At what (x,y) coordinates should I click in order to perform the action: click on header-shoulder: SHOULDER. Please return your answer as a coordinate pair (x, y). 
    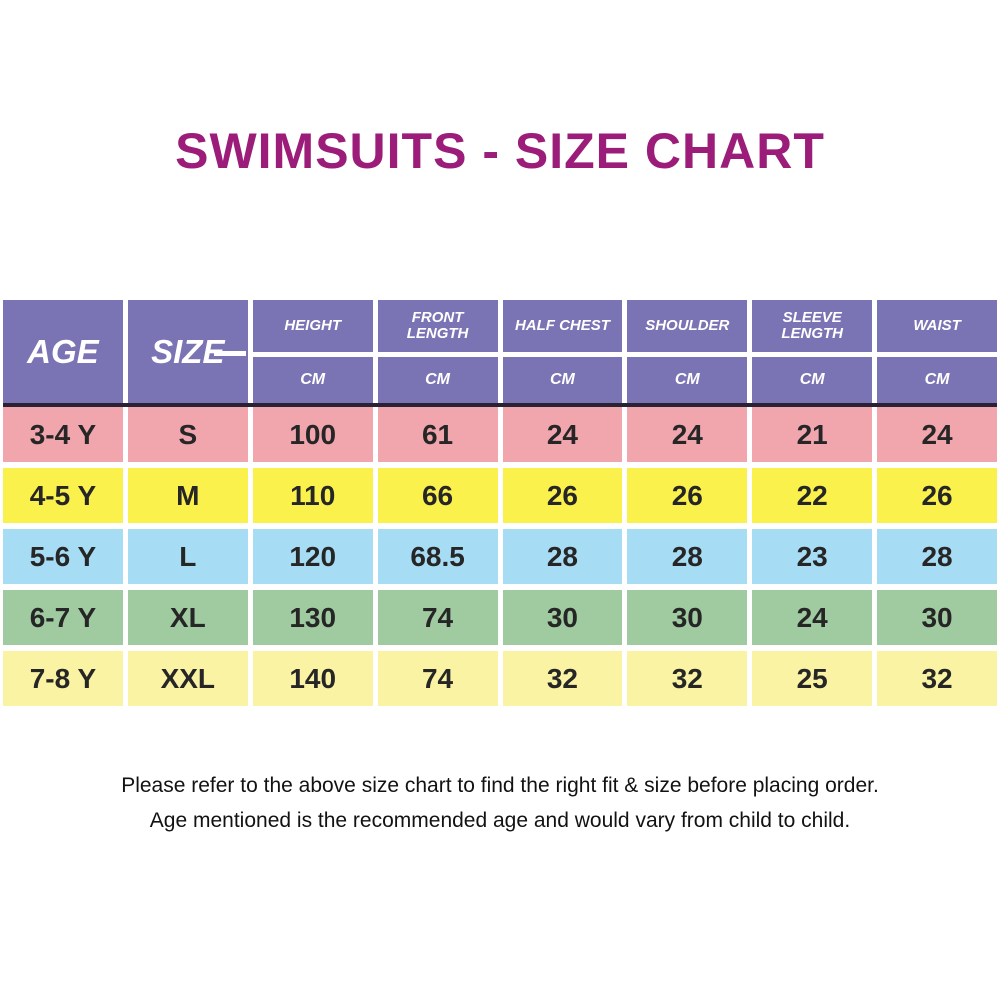
    Looking at the image, I should click on (687, 326).